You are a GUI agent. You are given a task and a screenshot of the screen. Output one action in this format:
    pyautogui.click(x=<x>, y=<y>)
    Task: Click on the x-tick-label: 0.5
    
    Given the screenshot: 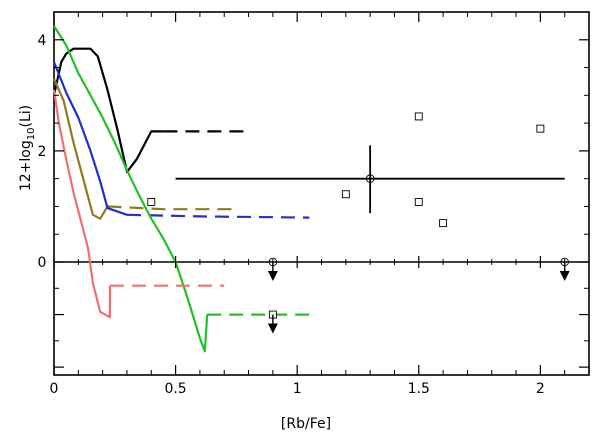 What is the action you would take?
    pyautogui.click(x=175, y=389)
    